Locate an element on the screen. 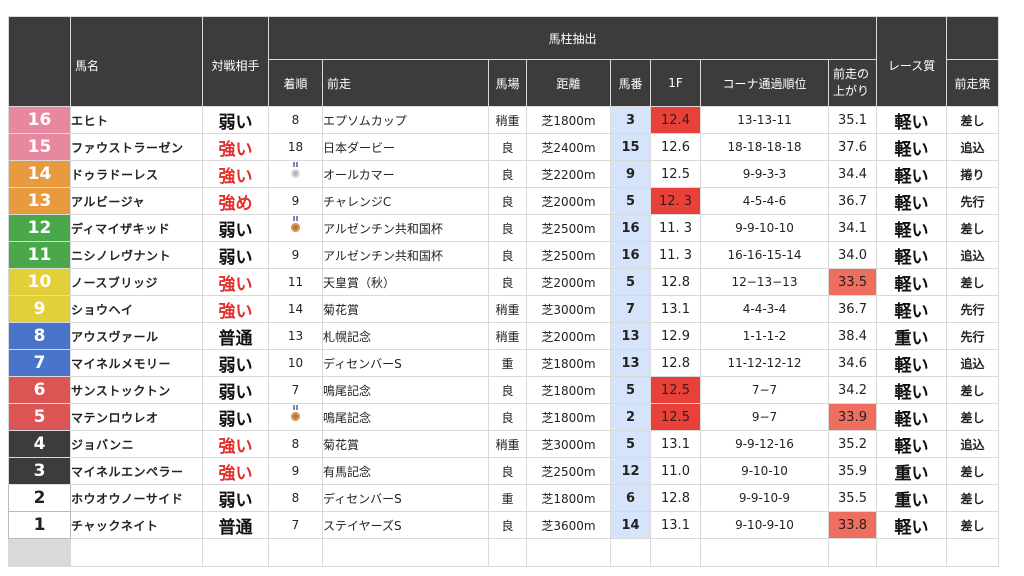 This screenshot has width=1024, height=576. horse-name: マイネルメモリー is located at coordinates (136, 363).